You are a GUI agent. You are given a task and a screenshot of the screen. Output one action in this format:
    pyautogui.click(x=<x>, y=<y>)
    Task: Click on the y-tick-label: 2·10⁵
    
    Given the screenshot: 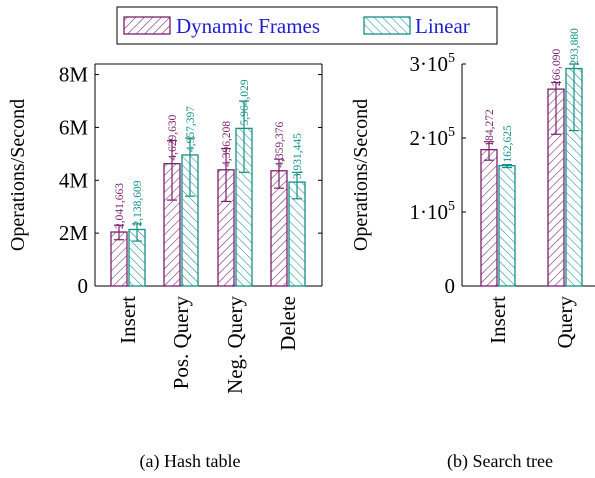 What is the action you would take?
    pyautogui.click(x=433, y=137)
    